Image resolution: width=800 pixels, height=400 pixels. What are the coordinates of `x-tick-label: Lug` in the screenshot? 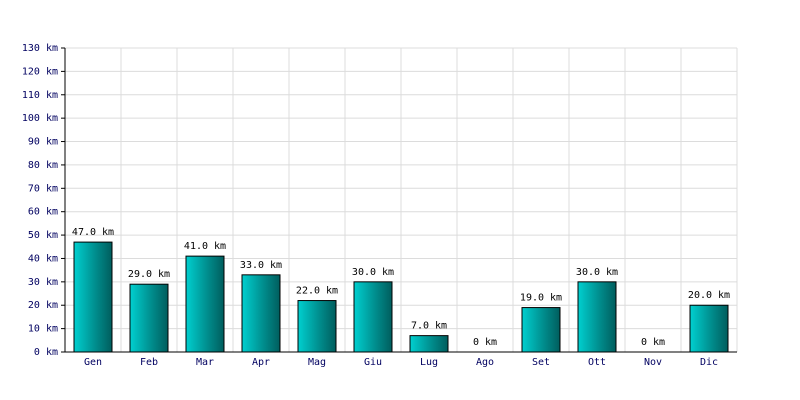 It's located at (429, 362).